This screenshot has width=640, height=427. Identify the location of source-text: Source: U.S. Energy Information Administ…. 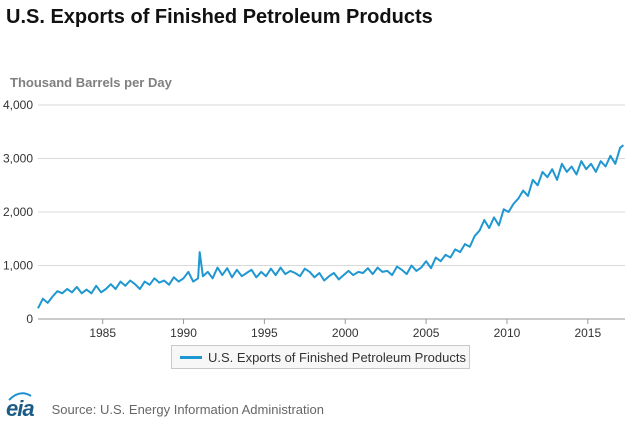
(187, 409).